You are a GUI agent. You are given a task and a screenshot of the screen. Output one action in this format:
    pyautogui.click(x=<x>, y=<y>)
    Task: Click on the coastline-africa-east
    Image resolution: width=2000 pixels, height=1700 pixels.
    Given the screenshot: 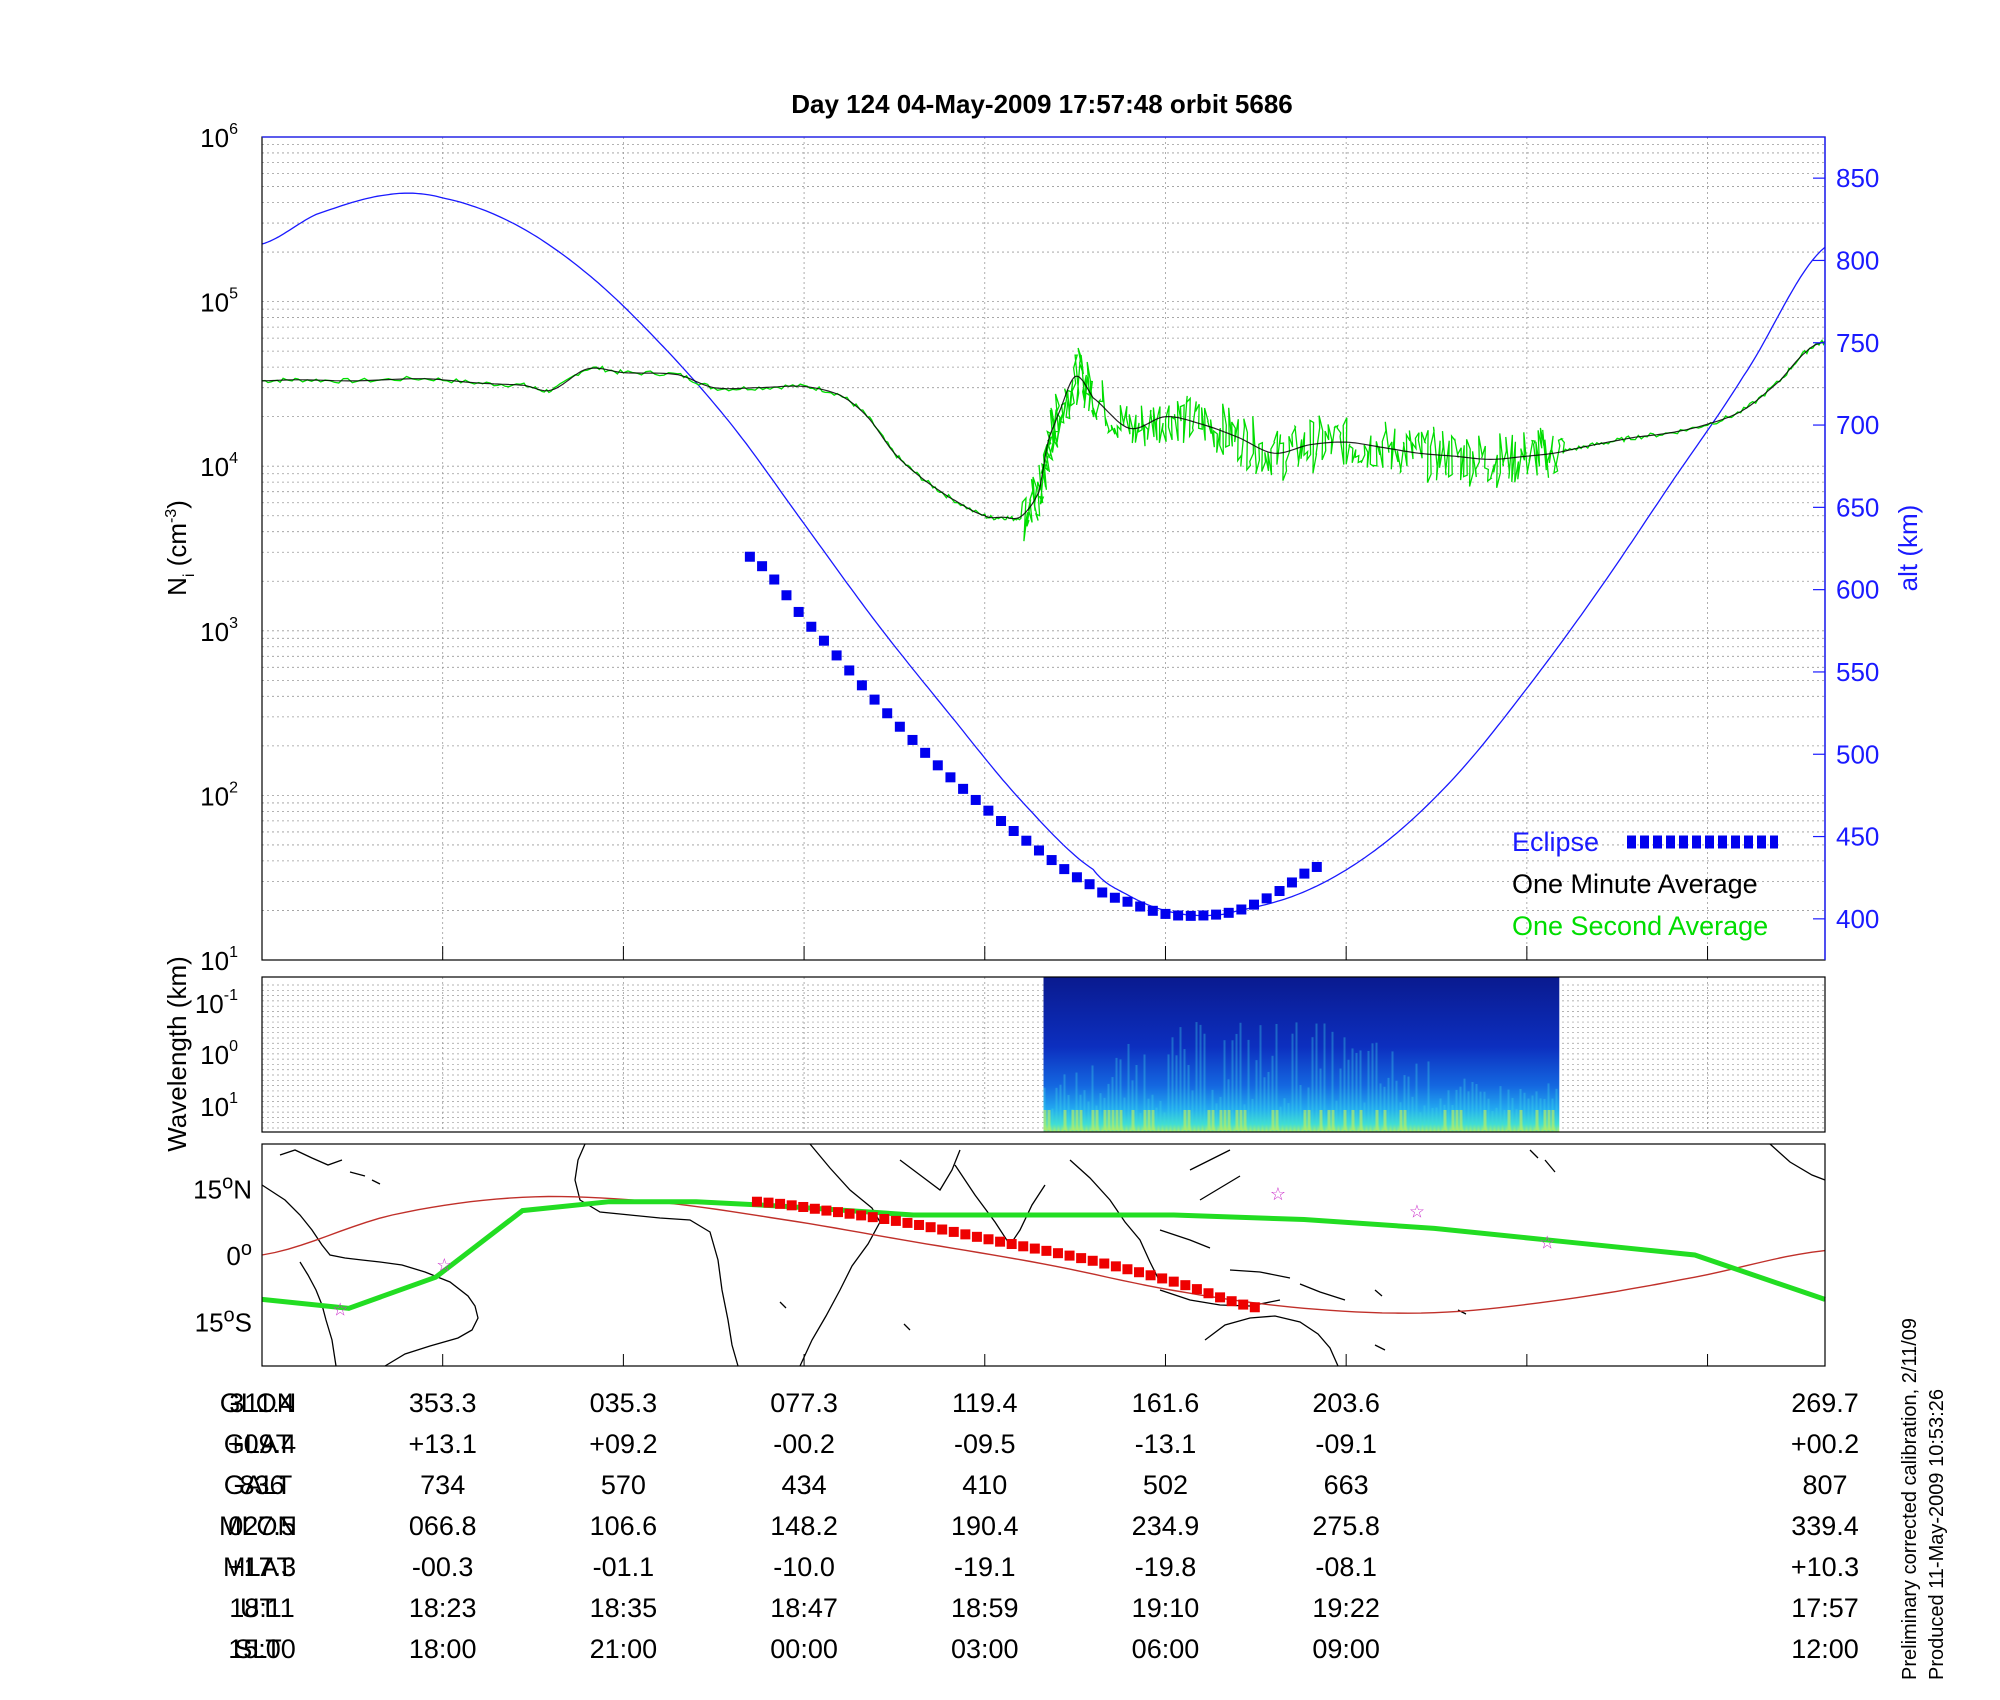 What is the action you would take?
    pyautogui.click(x=840, y=1255)
    